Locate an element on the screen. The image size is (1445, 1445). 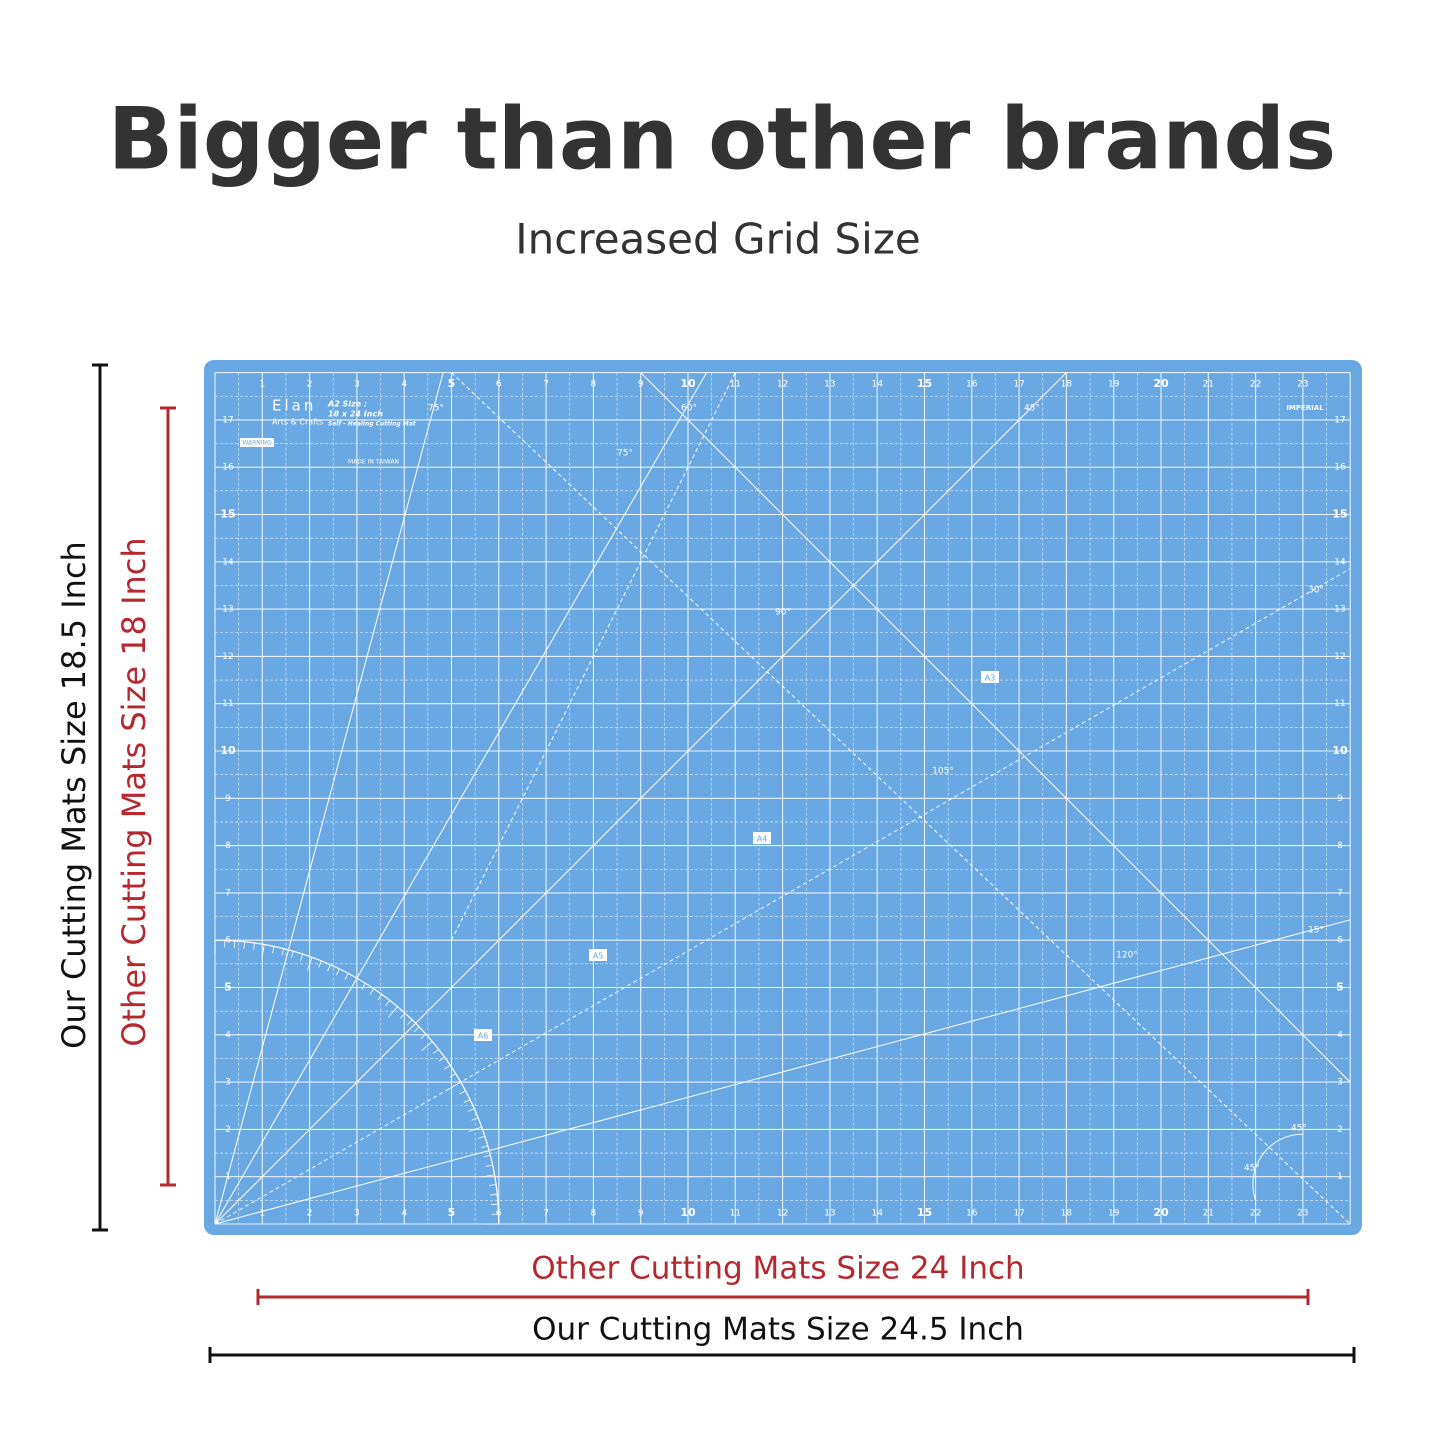
ruler-x-label: 16 is located at coordinates (972, 385).